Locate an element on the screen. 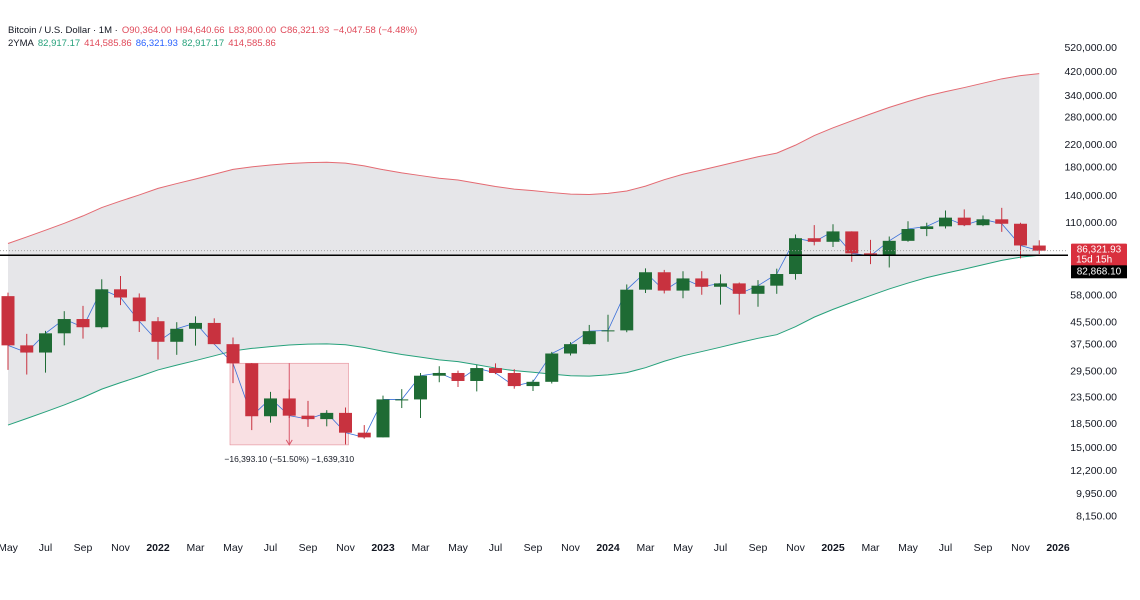 This screenshot has width=1140, height=600. y-tick-label: 15,000.00 is located at coordinates (1093, 448).